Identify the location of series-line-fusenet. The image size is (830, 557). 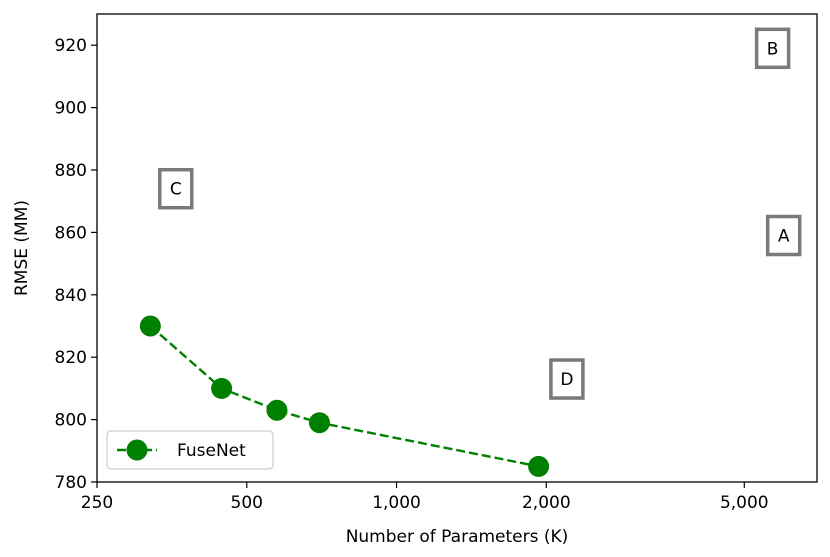
(344, 396).